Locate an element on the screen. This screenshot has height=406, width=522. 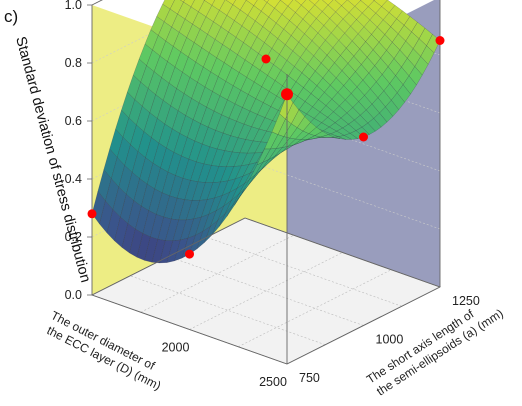
z-tick-label: 0.6 is located at coordinates (73, 121).